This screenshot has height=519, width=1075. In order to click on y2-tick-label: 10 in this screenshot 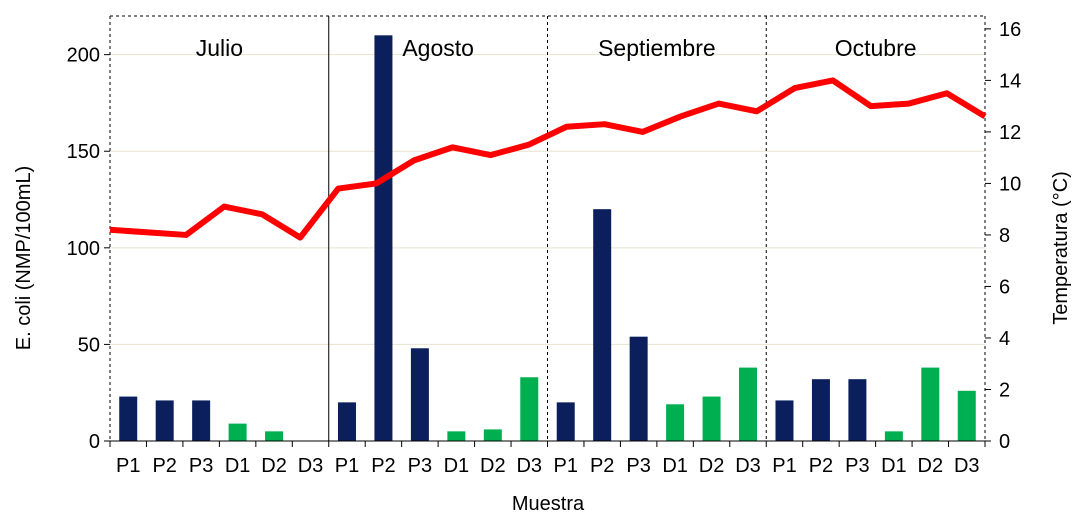, I will do `click(1010, 184)`.